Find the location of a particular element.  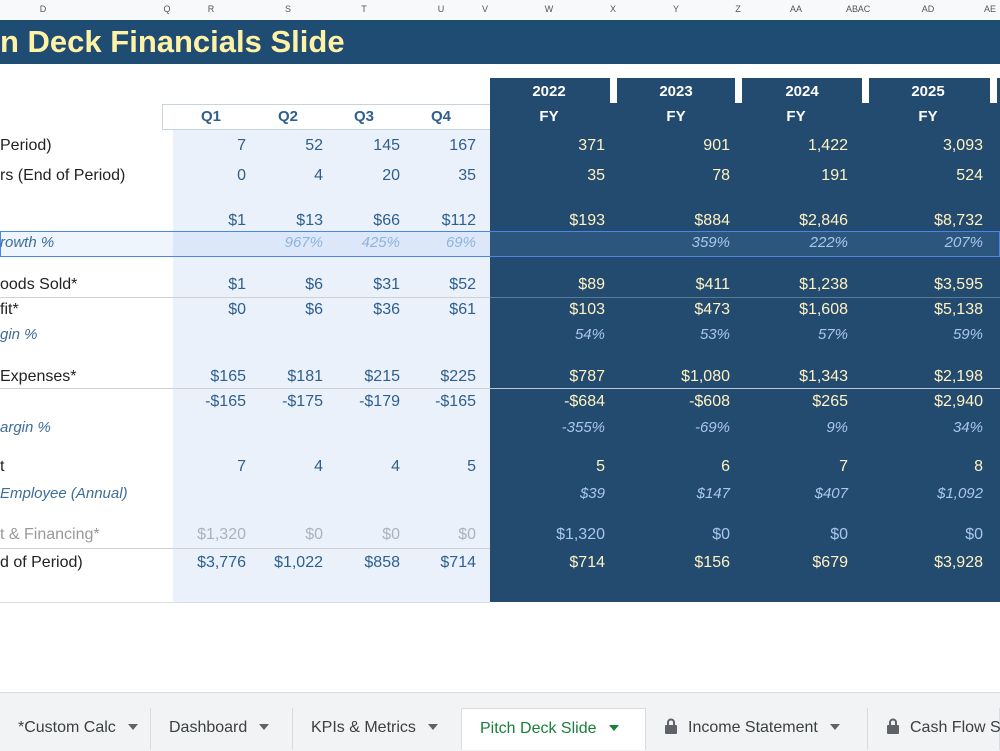

cell-value: $36 is located at coordinates (386, 309).